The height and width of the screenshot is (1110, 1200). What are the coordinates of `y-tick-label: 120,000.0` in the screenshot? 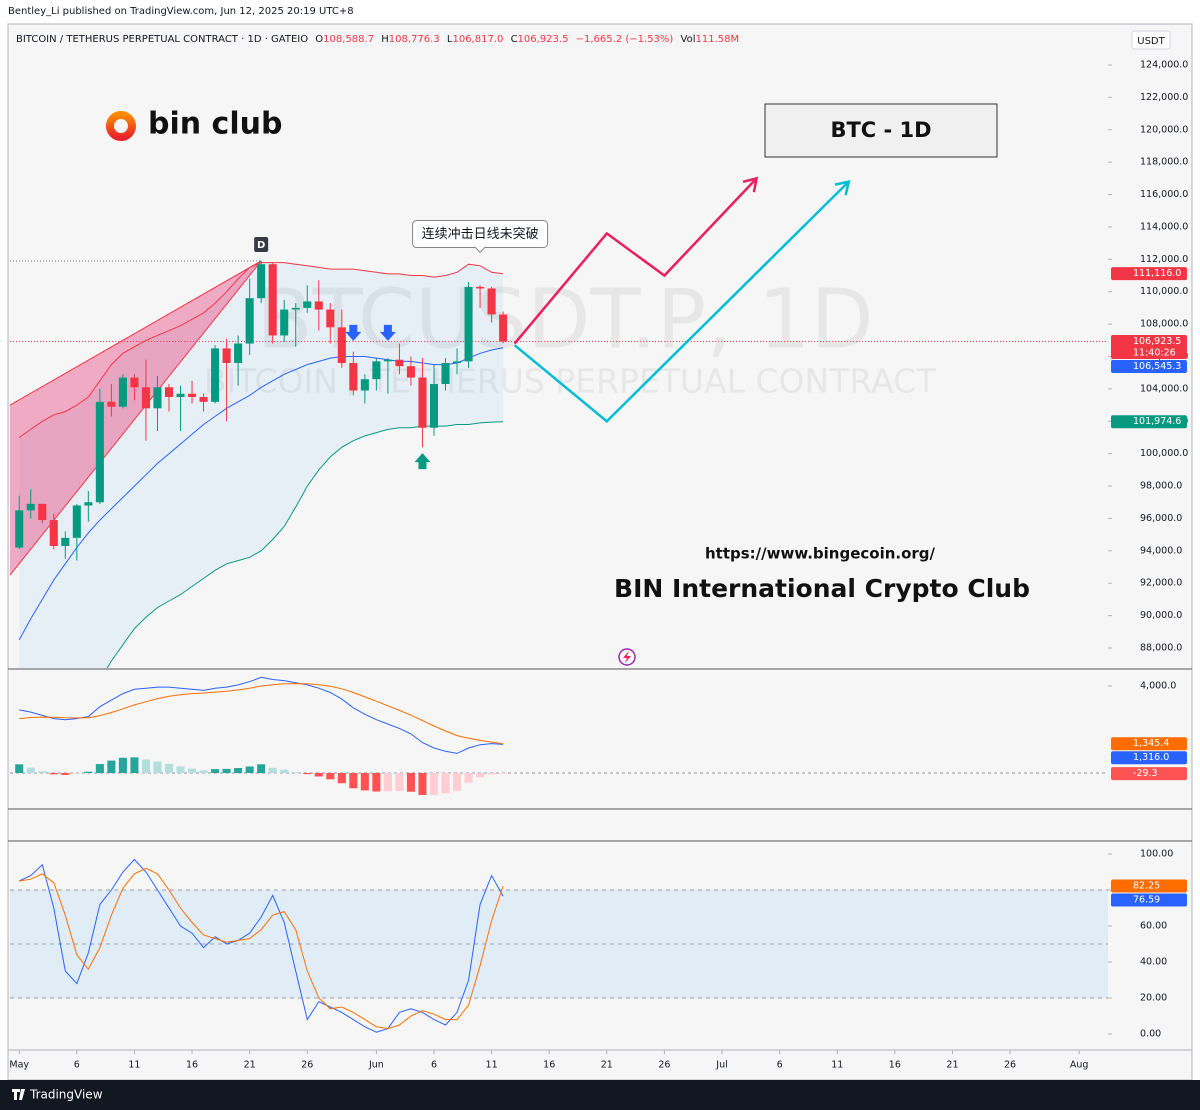 It's located at (1164, 129).